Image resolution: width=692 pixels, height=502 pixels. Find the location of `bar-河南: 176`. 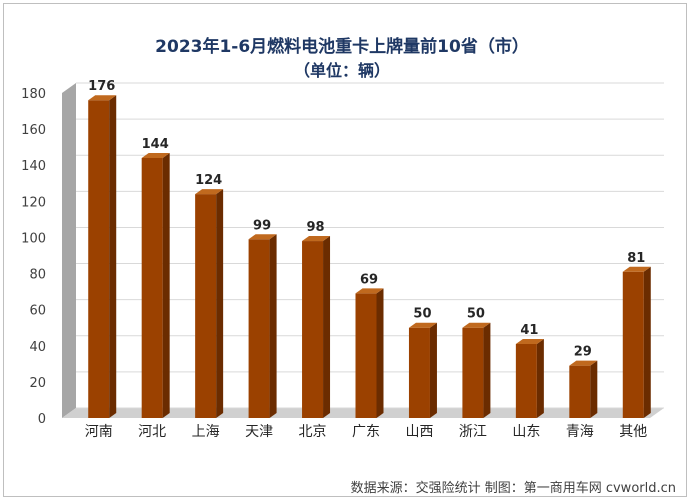

bar-河南: 176 is located at coordinates (102, 248).